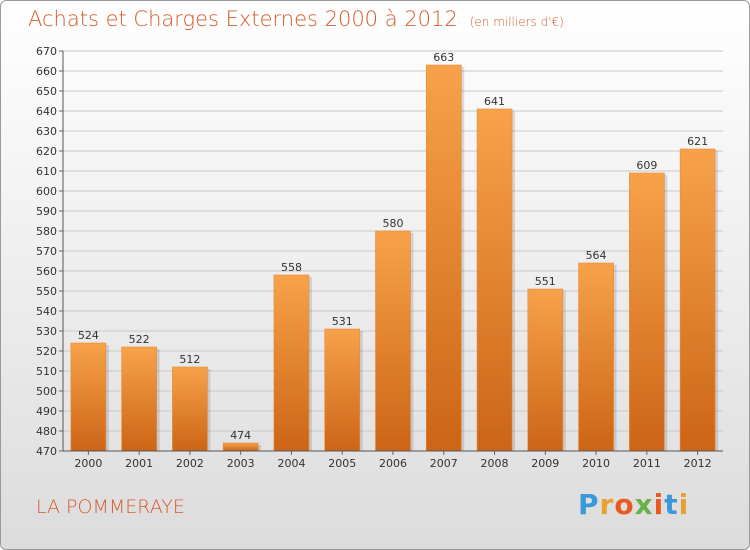  What do you see at coordinates (46, 131) in the screenshot?
I see `y-tick-label: 630` at bounding box center [46, 131].